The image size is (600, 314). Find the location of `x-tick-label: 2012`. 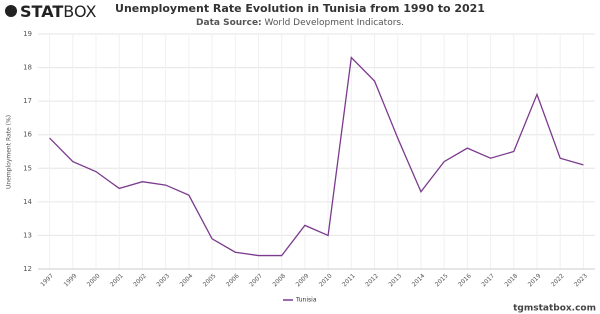

x-tick-label: 2012 is located at coordinates (372, 280).